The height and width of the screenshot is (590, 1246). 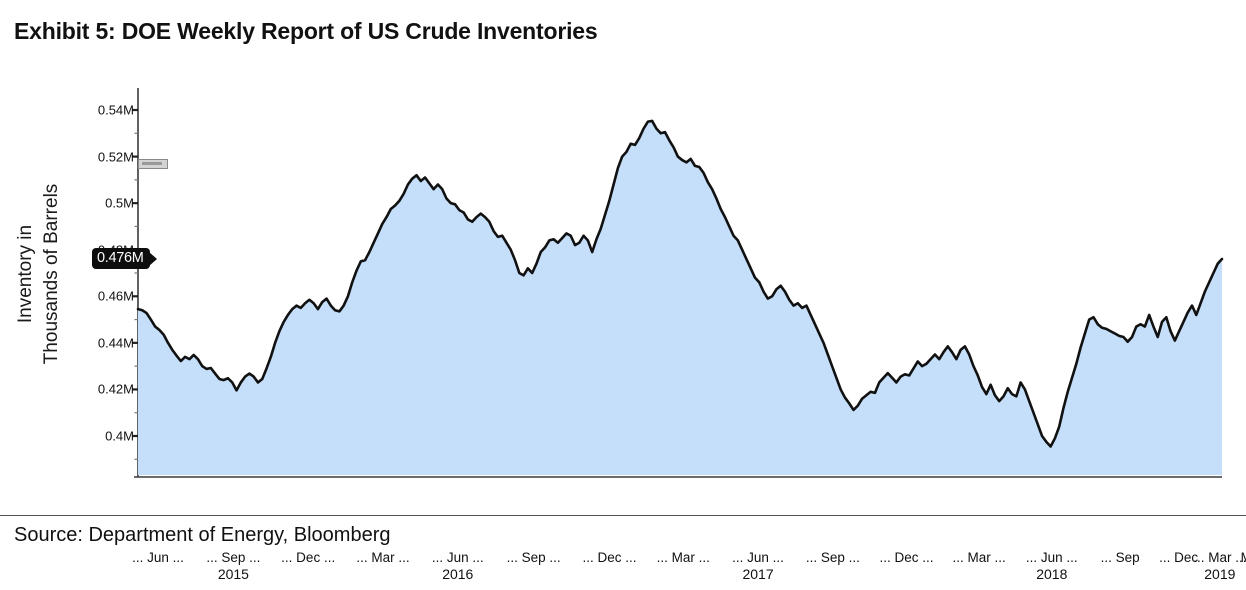 I want to click on y-axis-tick-label: 0.46M, so click(x=115, y=296).